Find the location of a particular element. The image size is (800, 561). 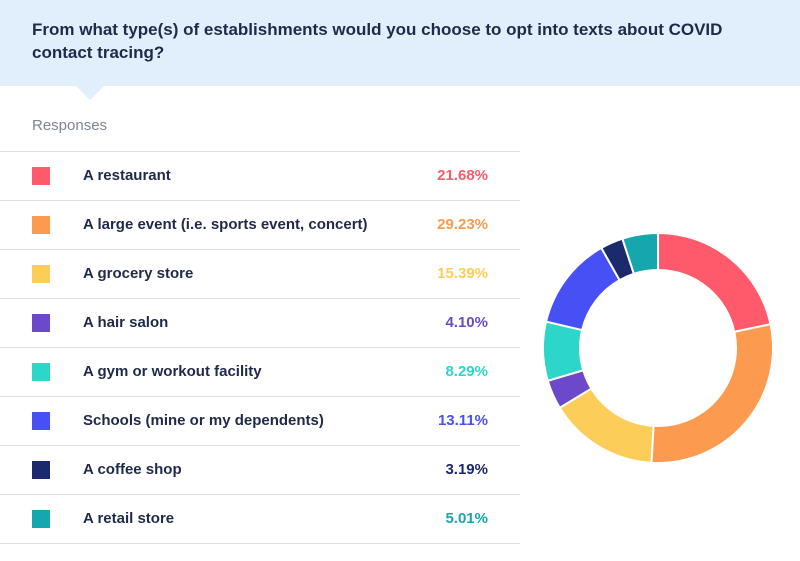

response-label: Schools (mine or my dependents) is located at coordinates (203, 420).